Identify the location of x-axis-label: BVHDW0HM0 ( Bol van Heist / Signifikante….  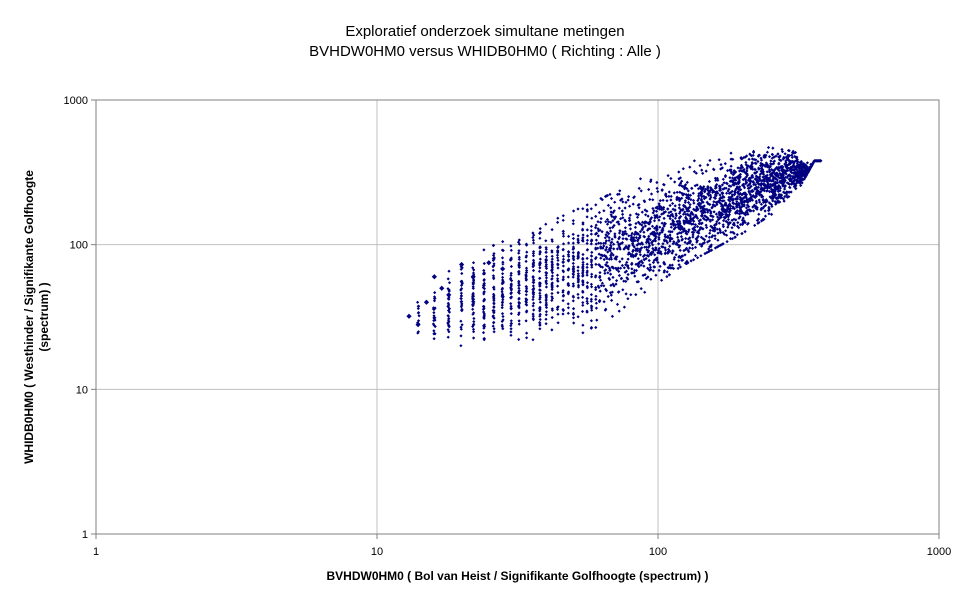
(517, 576).